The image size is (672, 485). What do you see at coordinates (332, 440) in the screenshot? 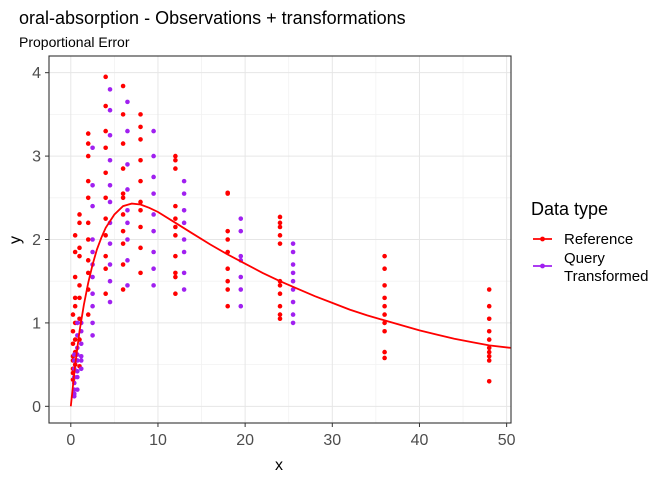
I see `x-tick-label: 30` at bounding box center [332, 440].